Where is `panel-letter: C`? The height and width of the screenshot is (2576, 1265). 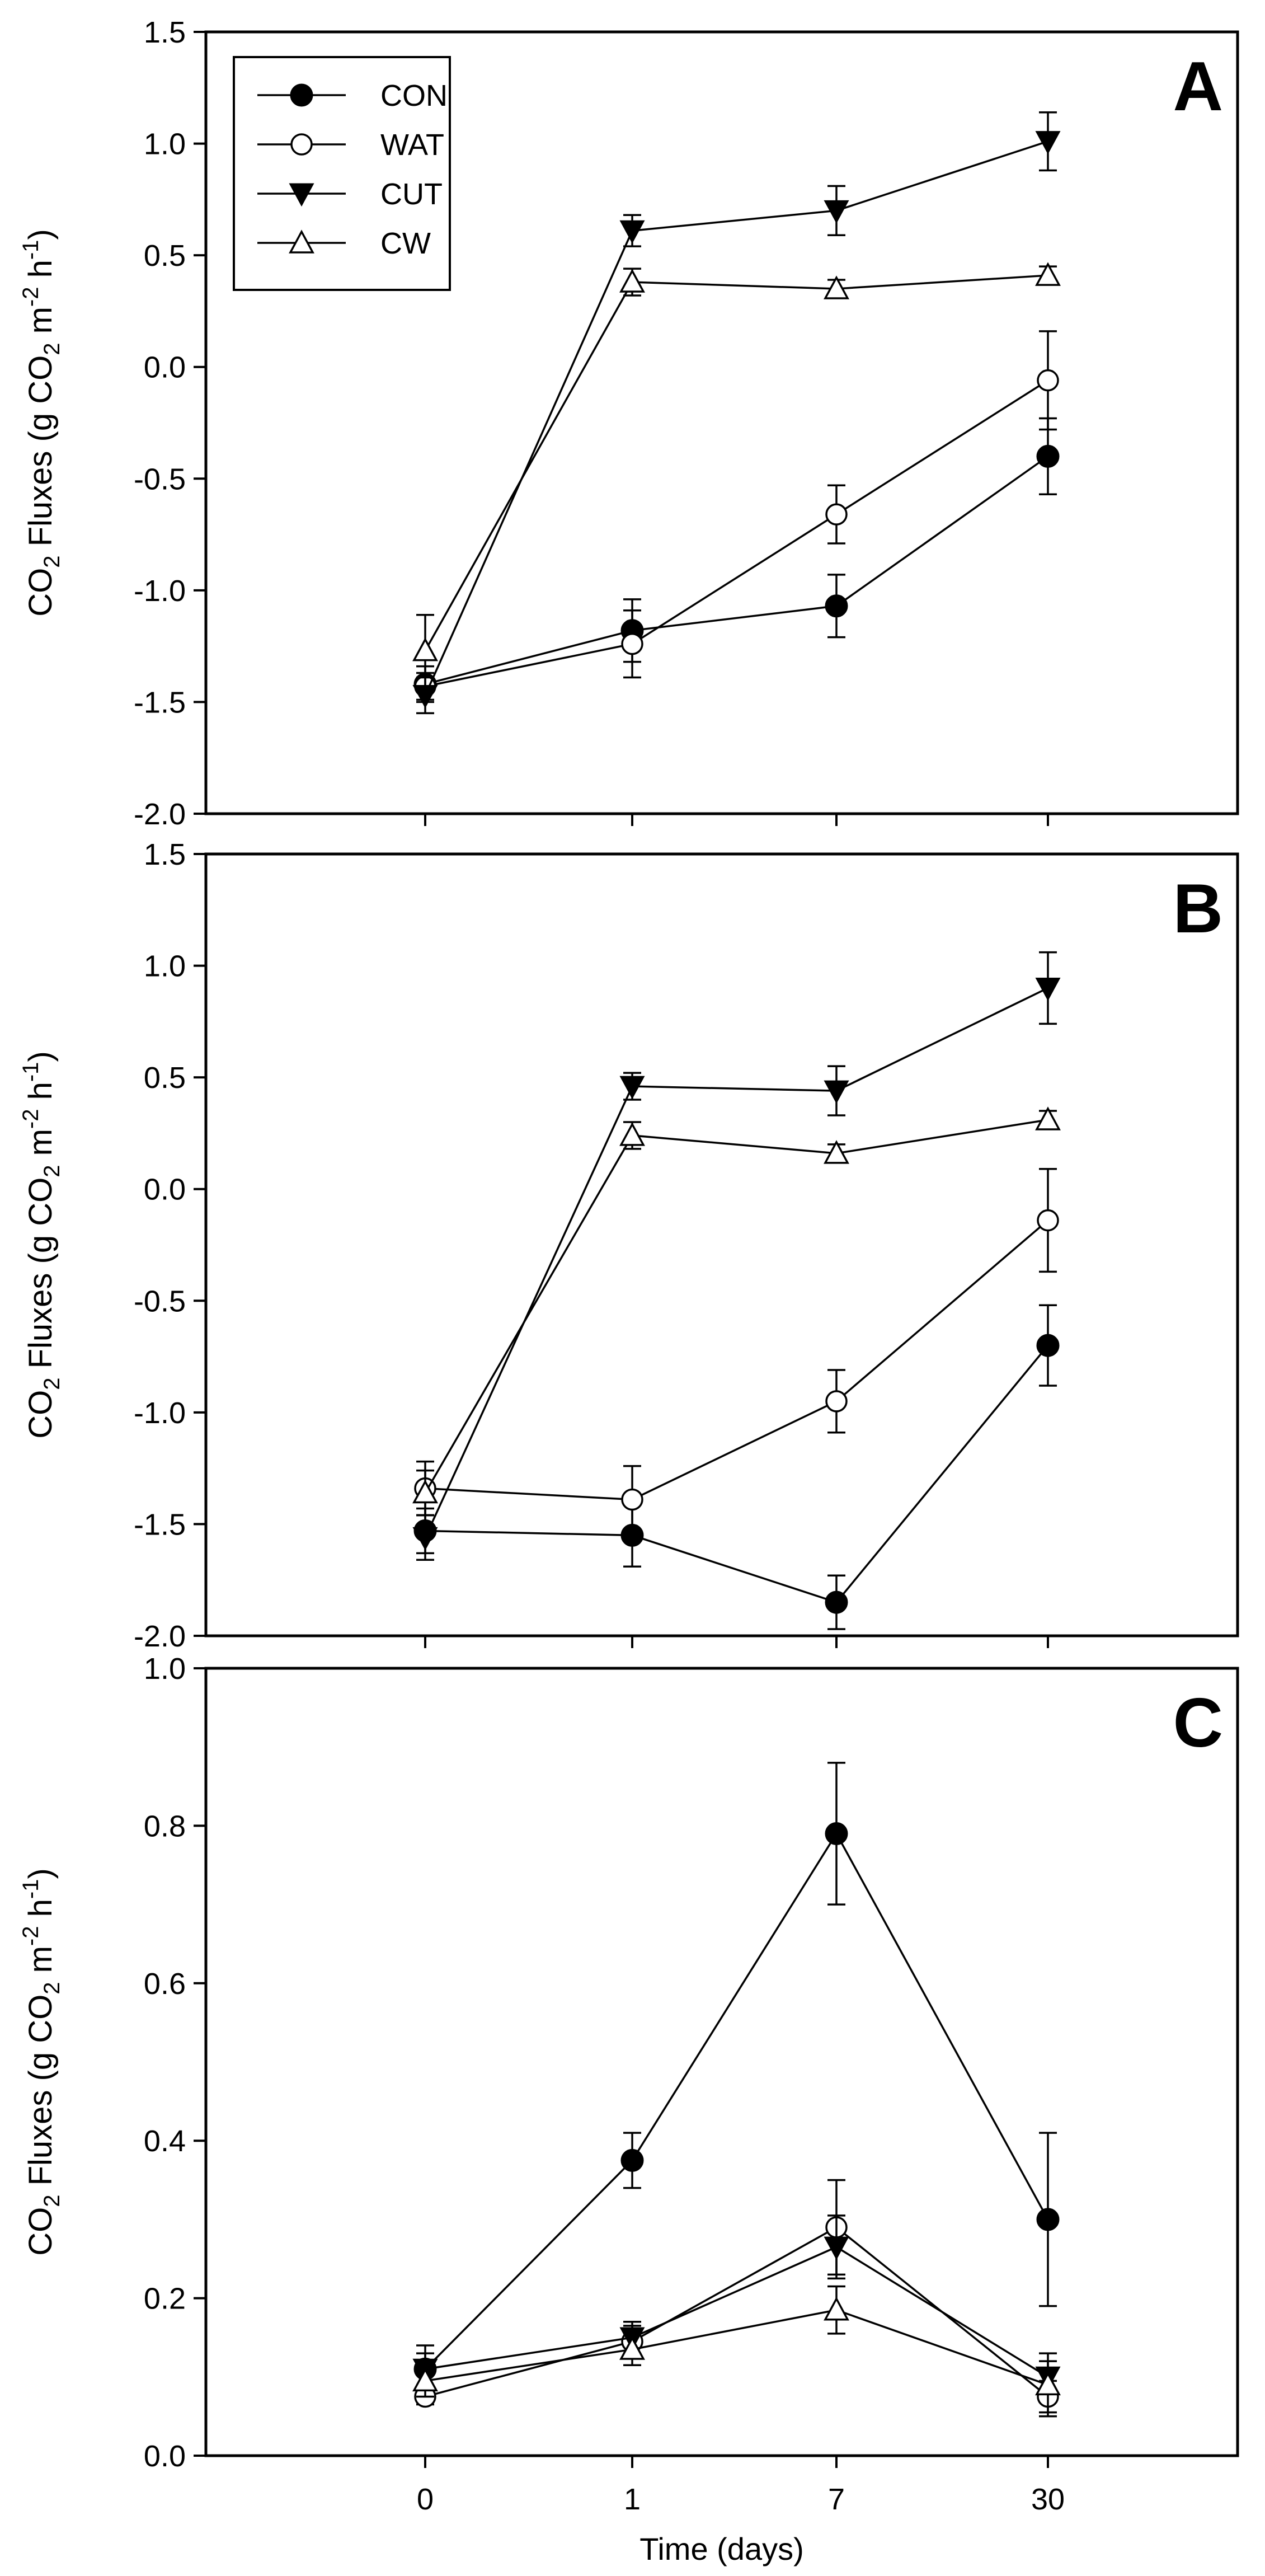 panel-letter: C is located at coordinates (1198, 1723).